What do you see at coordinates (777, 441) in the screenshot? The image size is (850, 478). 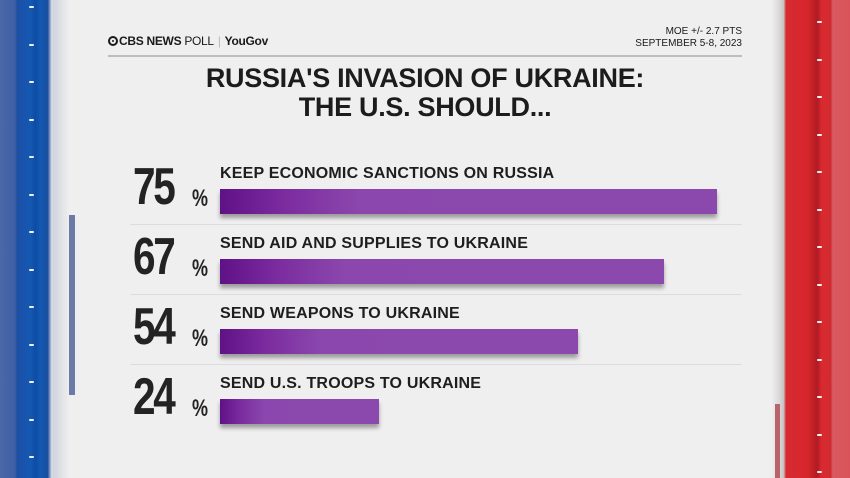 I see `right-accent-strip` at bounding box center [777, 441].